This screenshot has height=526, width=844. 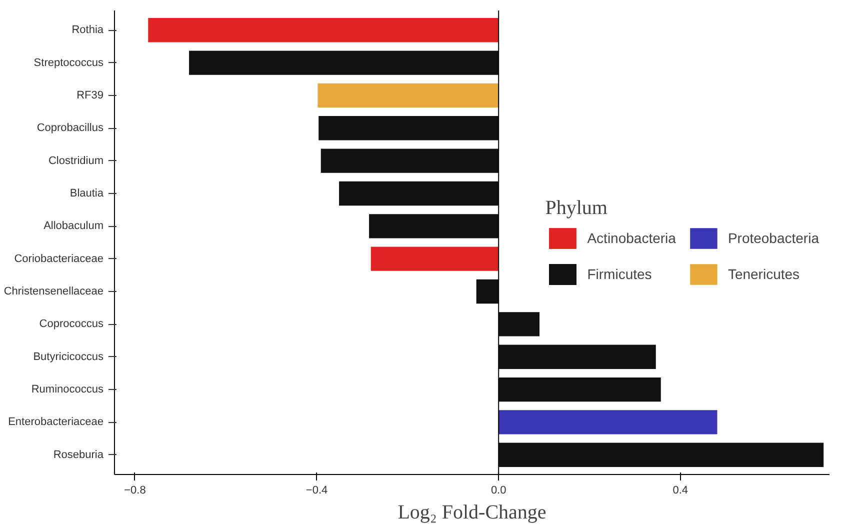 I want to click on y-tick-label: Rothia, so click(x=88, y=30).